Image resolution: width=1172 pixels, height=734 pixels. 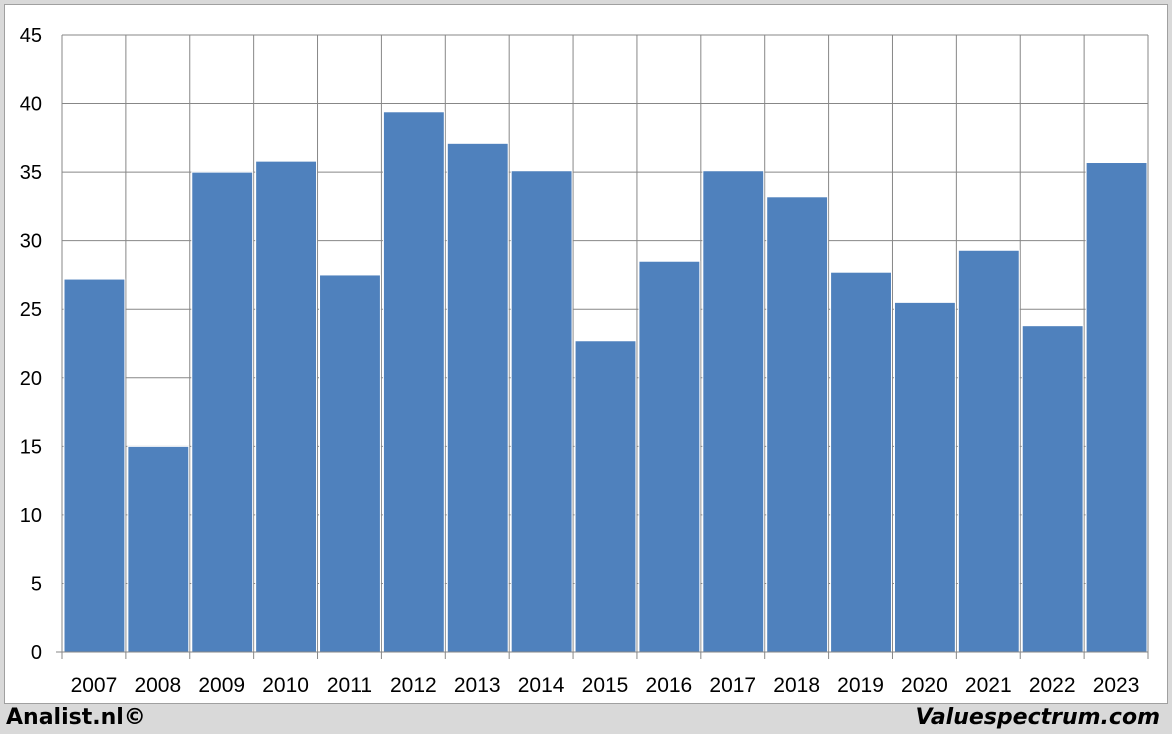 What do you see at coordinates (477, 685) in the screenshot?
I see `x-tick-label: 2013` at bounding box center [477, 685].